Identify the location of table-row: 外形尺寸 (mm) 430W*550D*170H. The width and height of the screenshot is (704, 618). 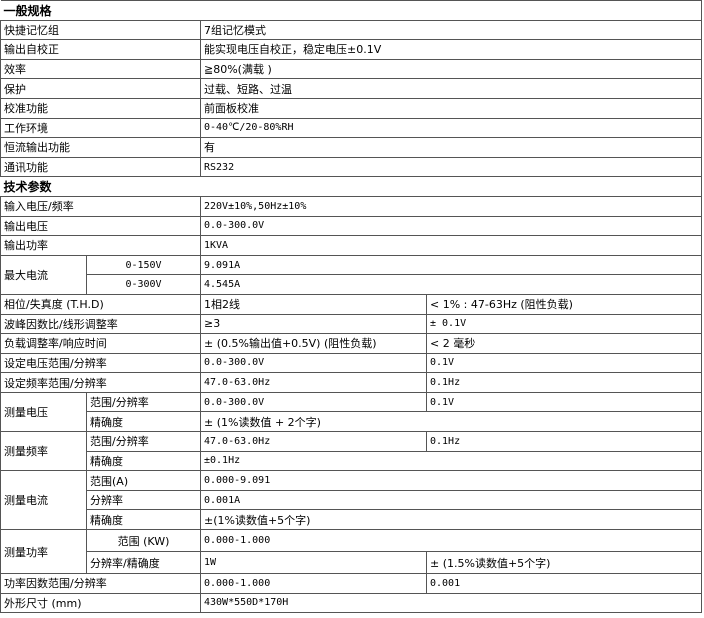
(351, 603).